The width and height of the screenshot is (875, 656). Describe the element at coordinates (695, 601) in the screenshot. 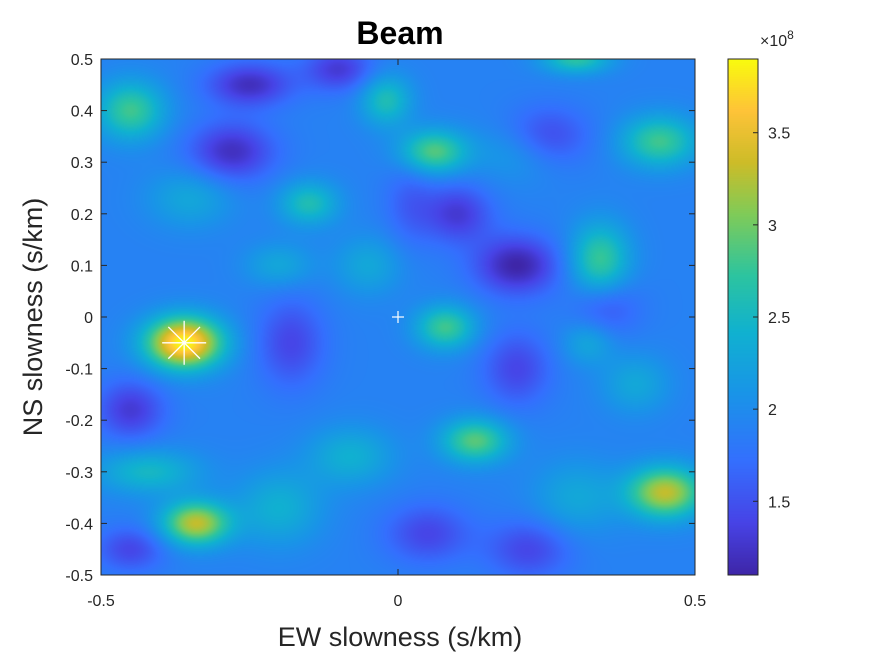

I see `x-tick-label: 0.5` at that location.